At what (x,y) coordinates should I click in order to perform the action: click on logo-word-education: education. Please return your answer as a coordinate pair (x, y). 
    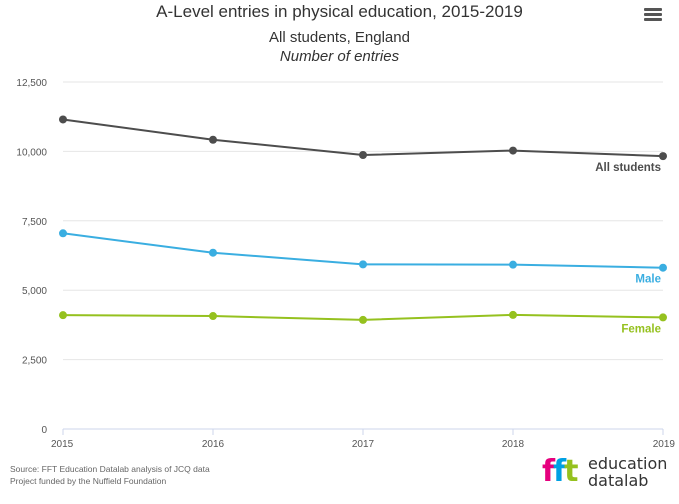
    Looking at the image, I should click on (628, 463).